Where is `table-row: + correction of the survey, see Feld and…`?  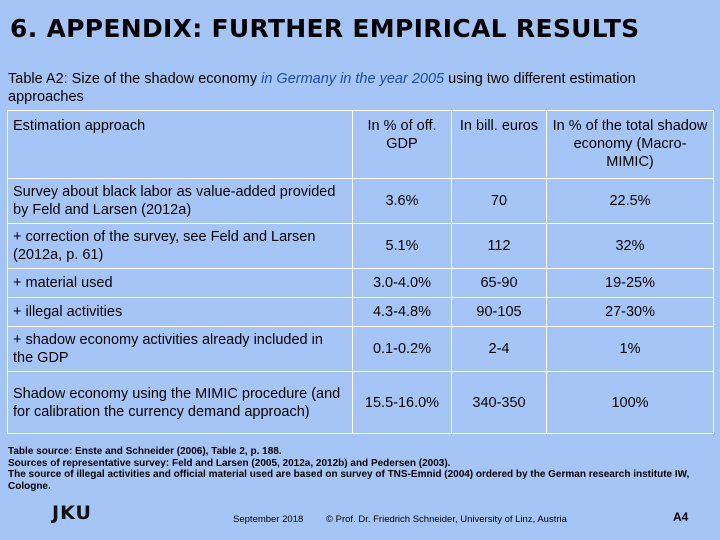 table-row: + correction of the survey, see Feld and… is located at coordinates (360, 246).